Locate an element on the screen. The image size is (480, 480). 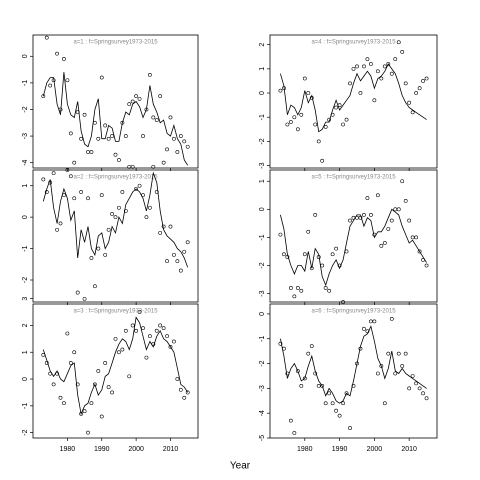
y-tick-label: -5 is located at coordinates (262, 438).